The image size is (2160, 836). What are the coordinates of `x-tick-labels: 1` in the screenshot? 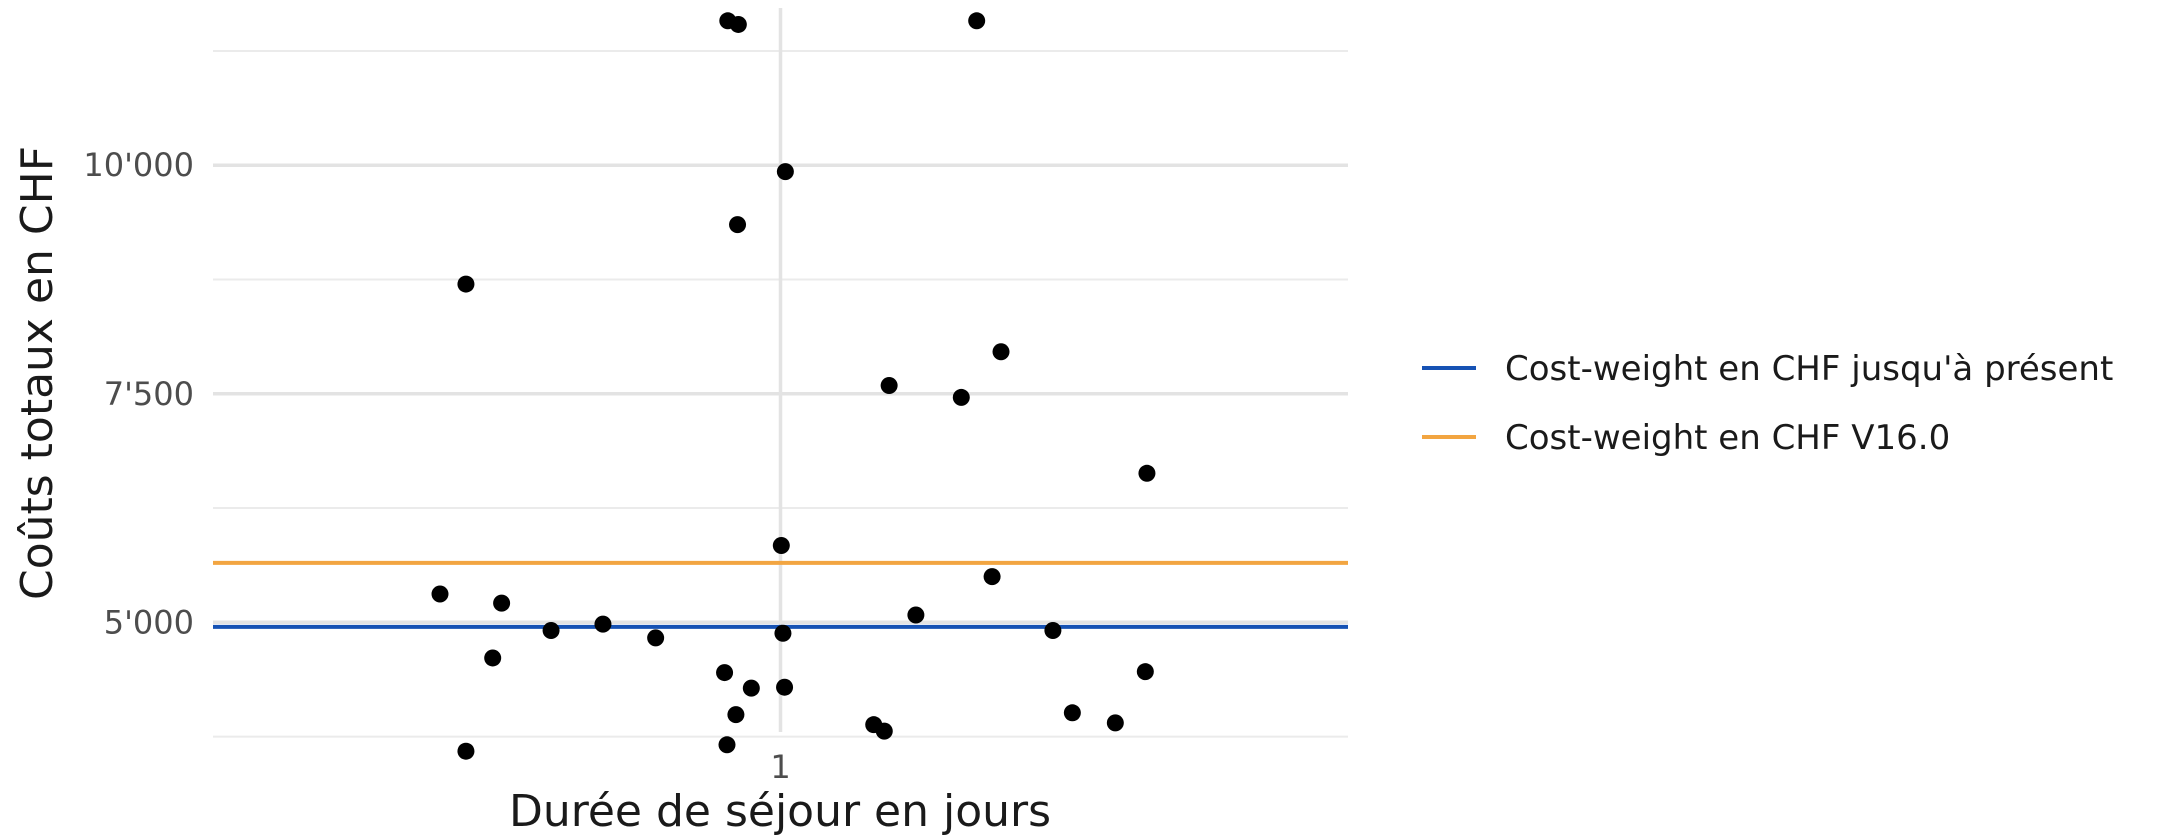 It's located at (780, 767).